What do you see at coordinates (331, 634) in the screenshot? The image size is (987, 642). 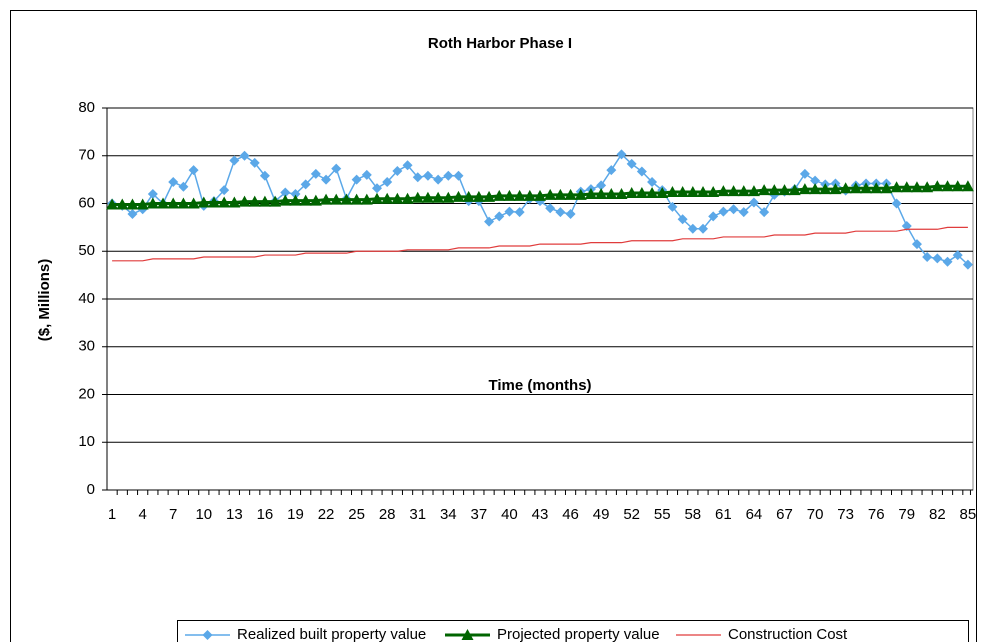 I see `legend-label: Realized built property value` at bounding box center [331, 634].